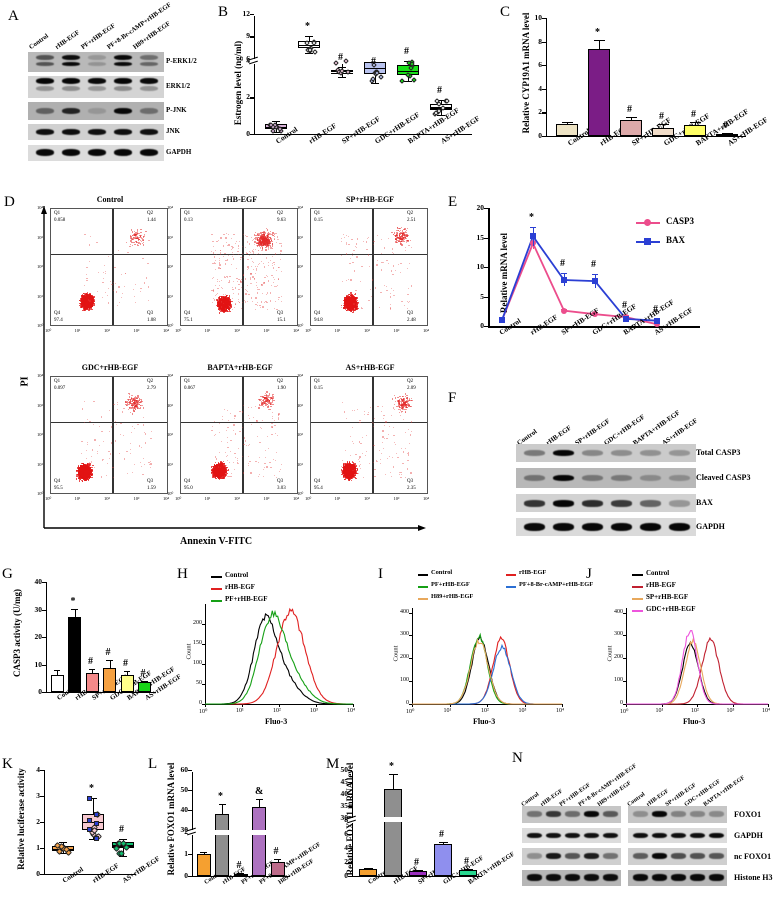 This screenshot has width=784, height=922. Describe the element at coordinates (110, 199) in the screenshot. I see `flow-plot-title: Control` at that location.